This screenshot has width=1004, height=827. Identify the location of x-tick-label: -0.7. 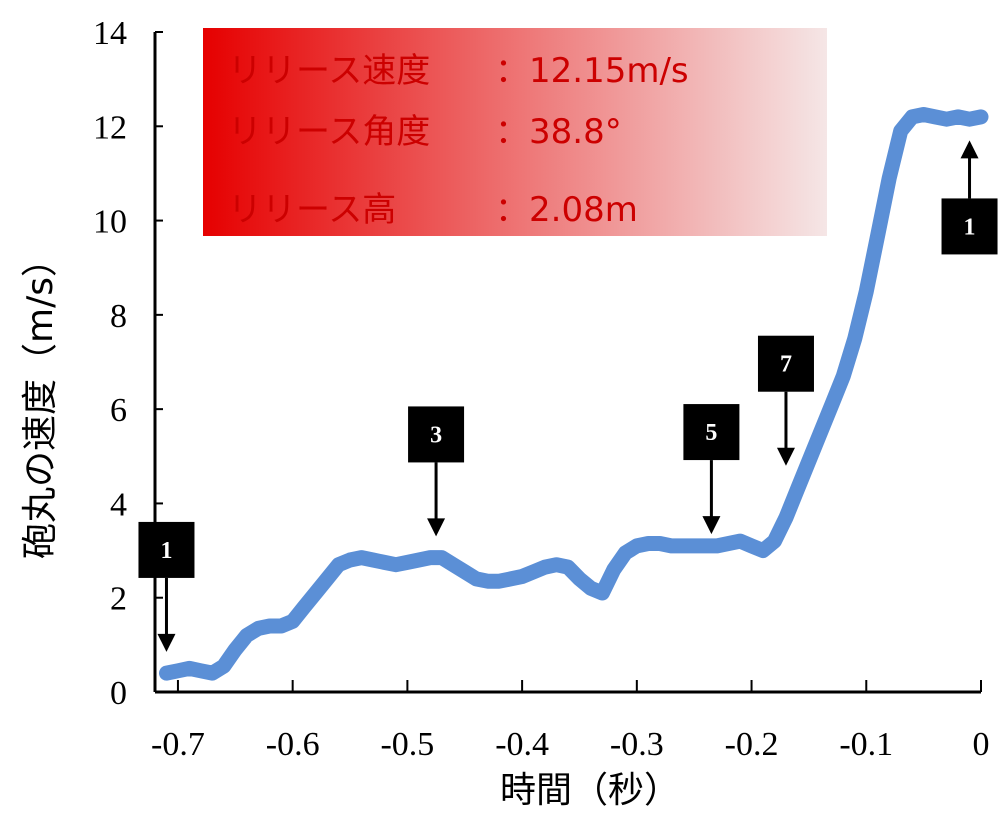
(178, 744).